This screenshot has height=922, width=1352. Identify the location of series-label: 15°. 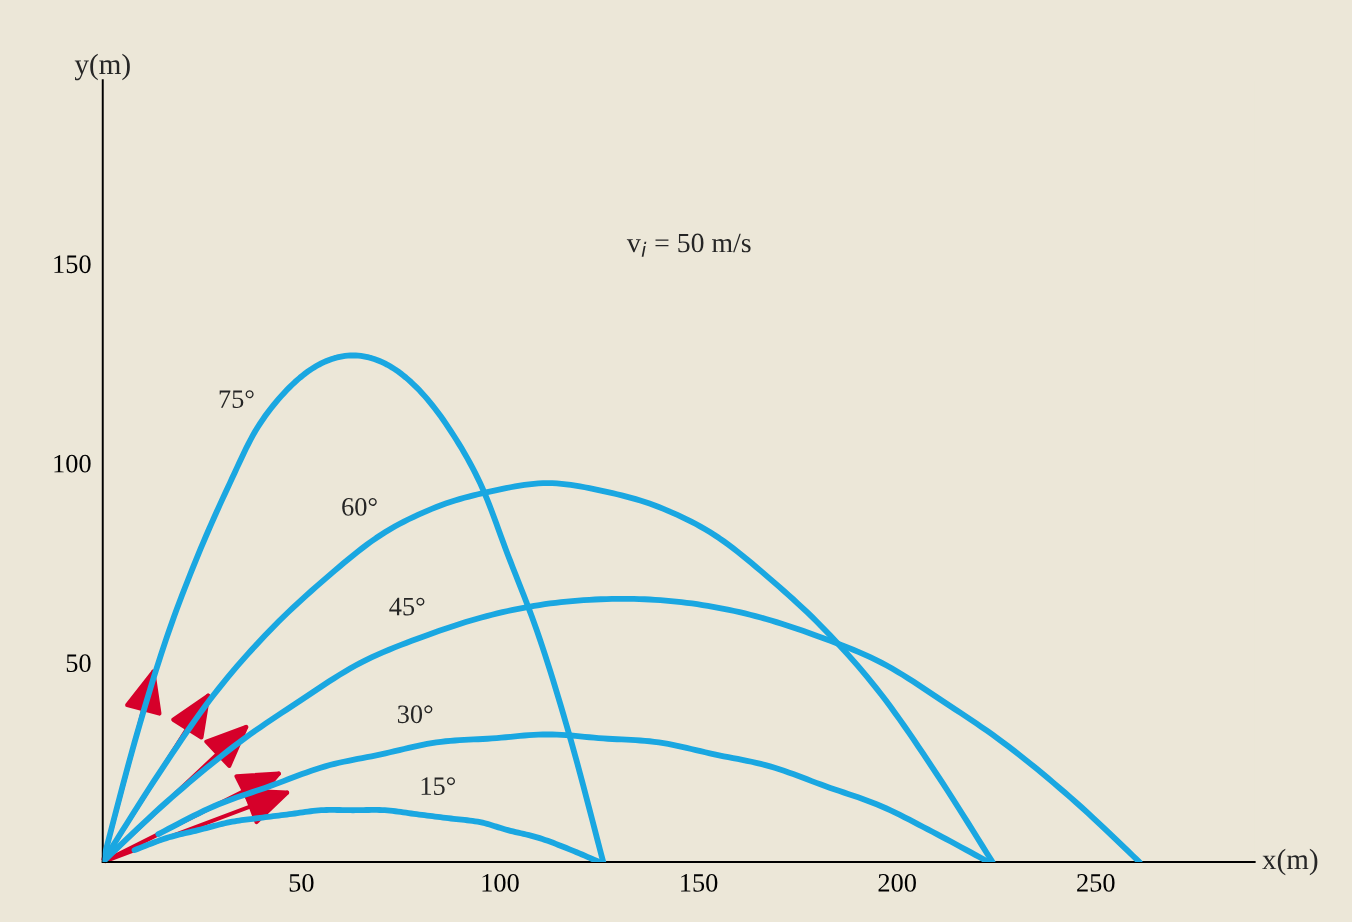
(438, 786).